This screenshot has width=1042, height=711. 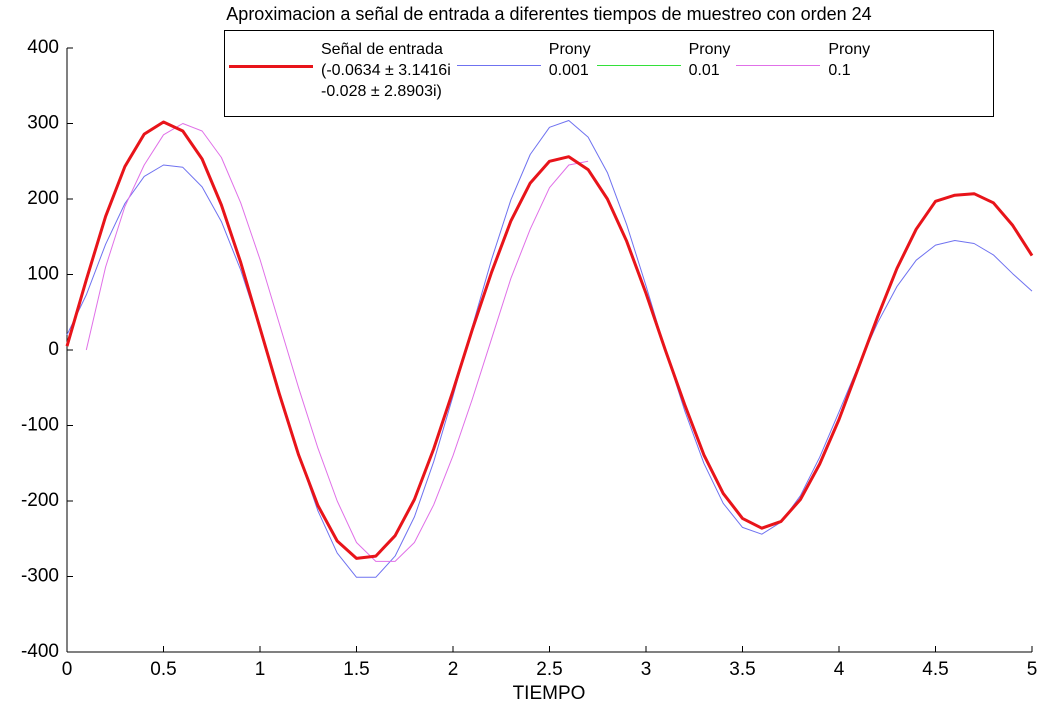 What do you see at coordinates (646, 669) in the screenshot?
I see `x-tick-label: 3` at bounding box center [646, 669].